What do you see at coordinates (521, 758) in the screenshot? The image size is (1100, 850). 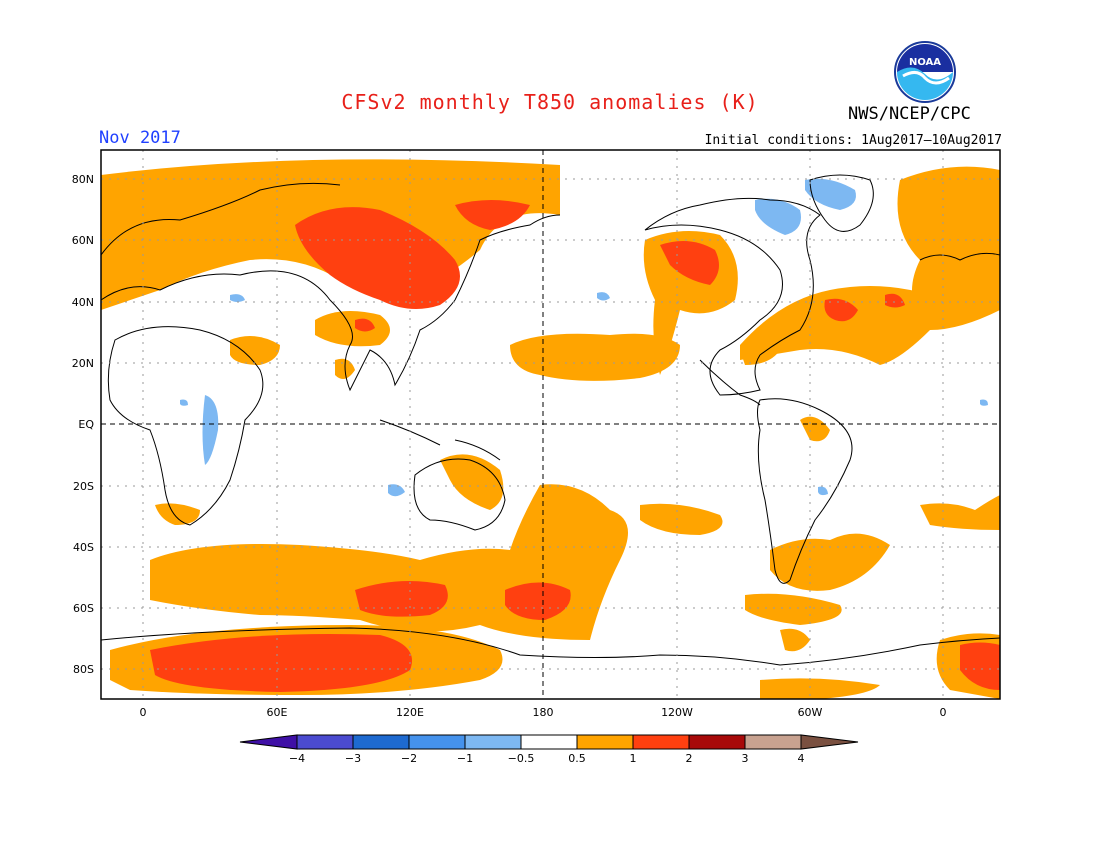 I see `legend-label: −0.5` at bounding box center [521, 758].